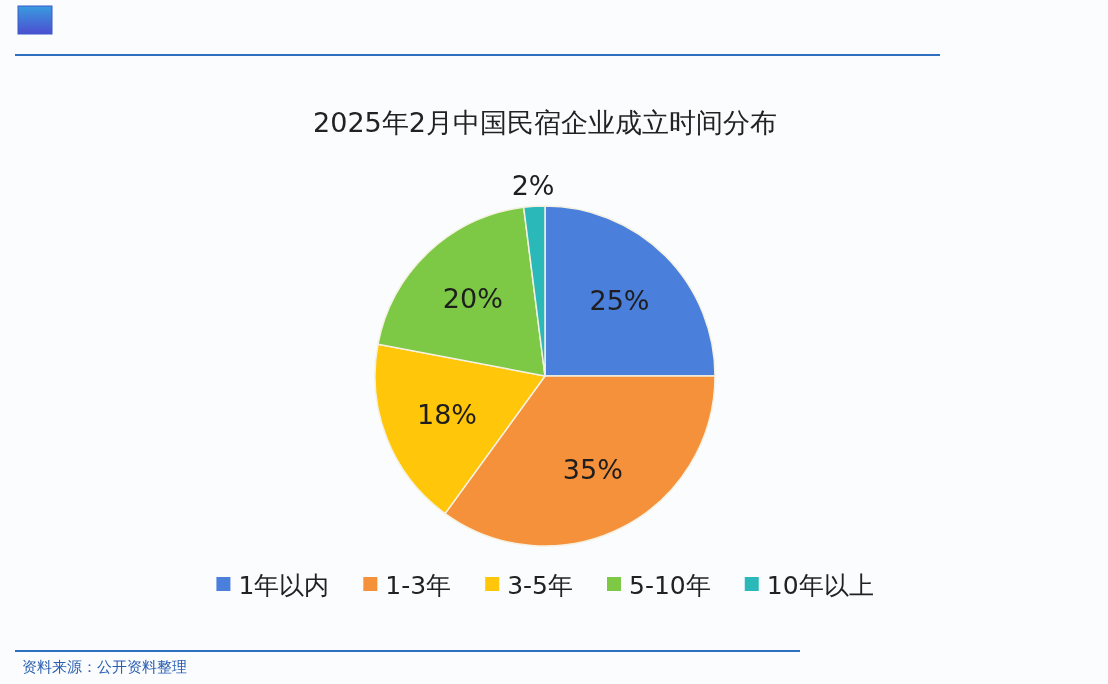 The image size is (1108, 684). What do you see at coordinates (592, 469) in the screenshot?
I see `data-label: 35%` at bounding box center [592, 469].